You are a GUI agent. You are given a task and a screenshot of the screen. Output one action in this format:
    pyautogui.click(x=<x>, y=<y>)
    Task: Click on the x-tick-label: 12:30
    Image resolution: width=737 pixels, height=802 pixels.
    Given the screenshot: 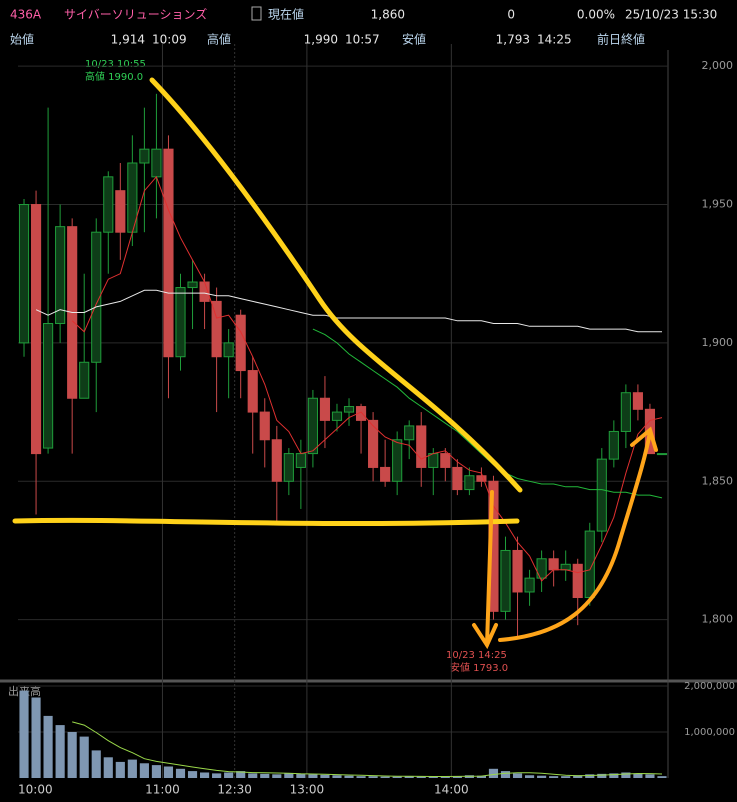 What is the action you would take?
    pyautogui.click(x=234, y=790)
    